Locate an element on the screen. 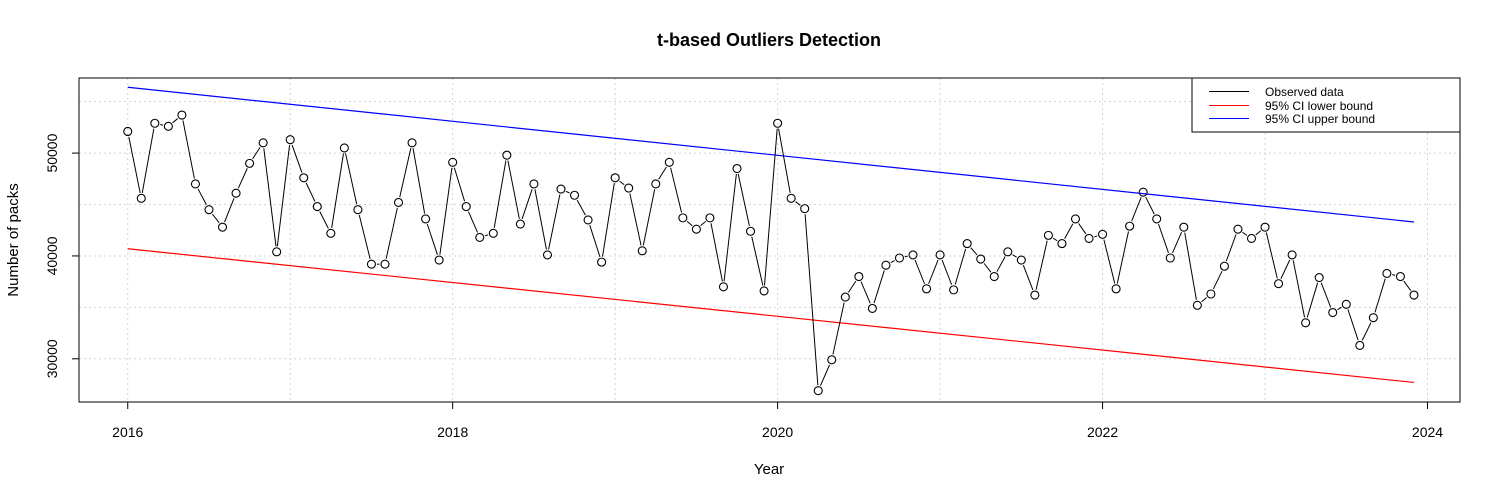  y-tick-label: 30000 is located at coordinates (52, 358).